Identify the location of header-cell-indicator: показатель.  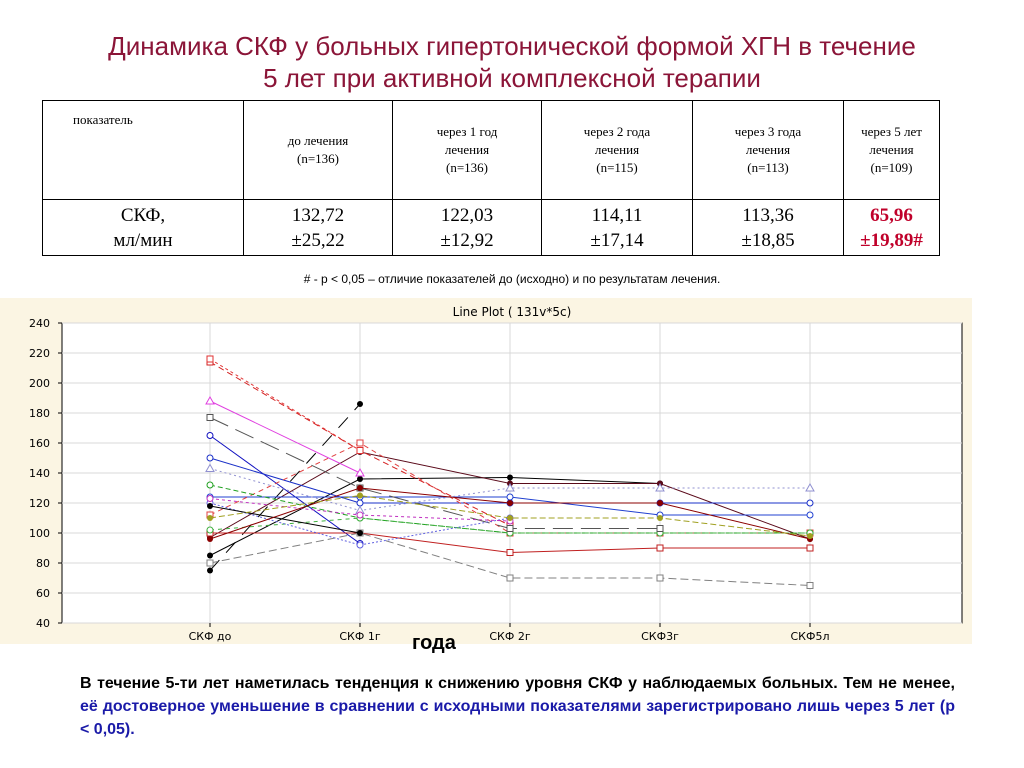
(143, 150).